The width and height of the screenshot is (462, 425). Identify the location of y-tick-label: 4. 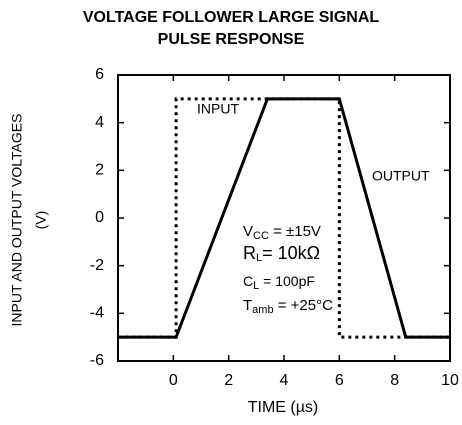
(99, 122).